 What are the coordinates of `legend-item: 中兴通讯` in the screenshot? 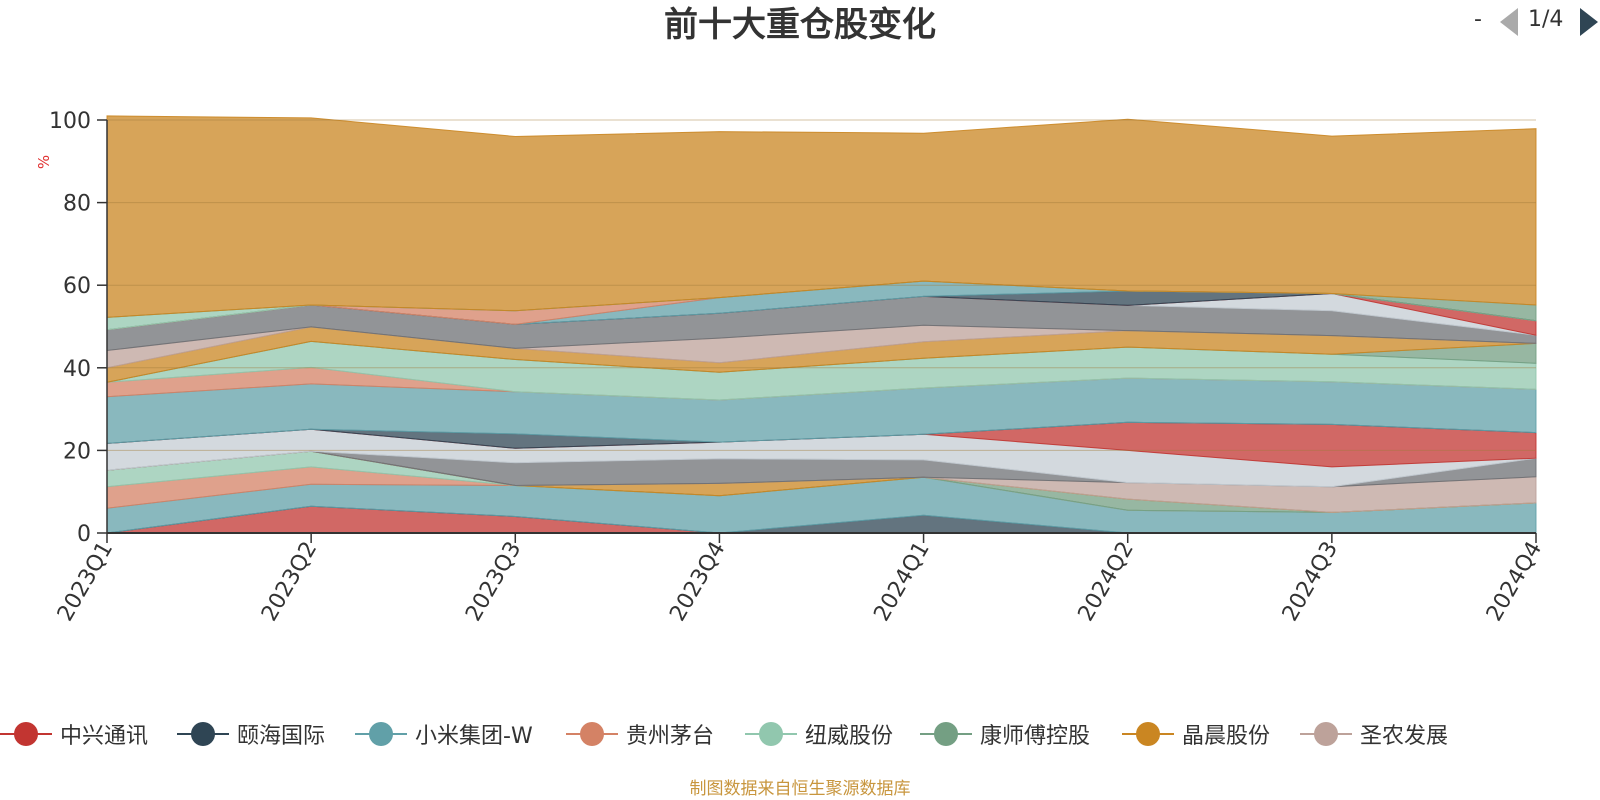 It's located at (74, 734).